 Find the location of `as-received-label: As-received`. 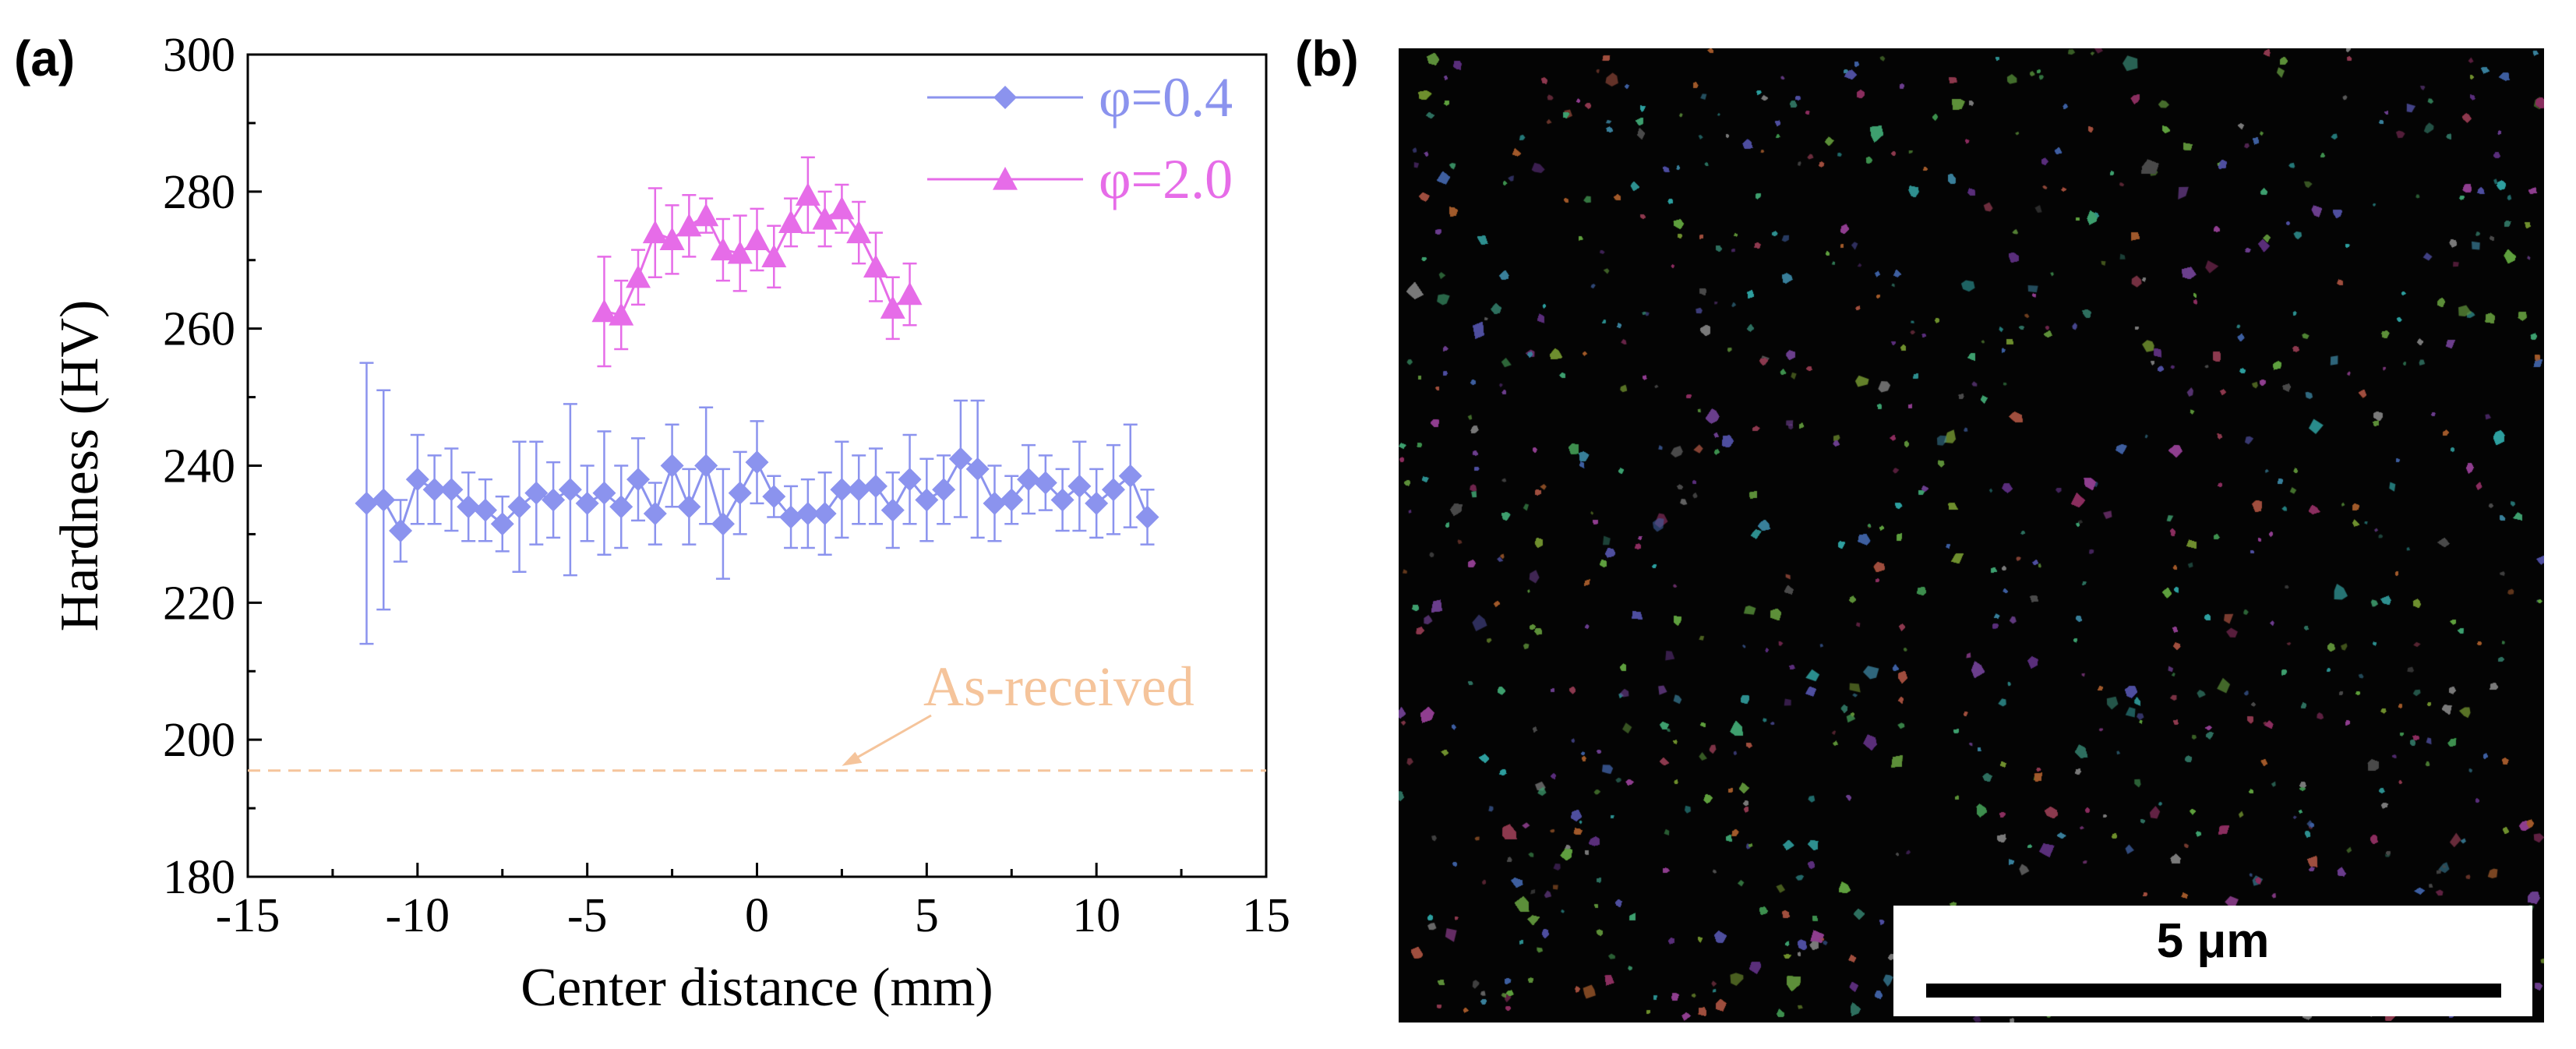

as-received-label: As-received is located at coordinates (1058, 686).